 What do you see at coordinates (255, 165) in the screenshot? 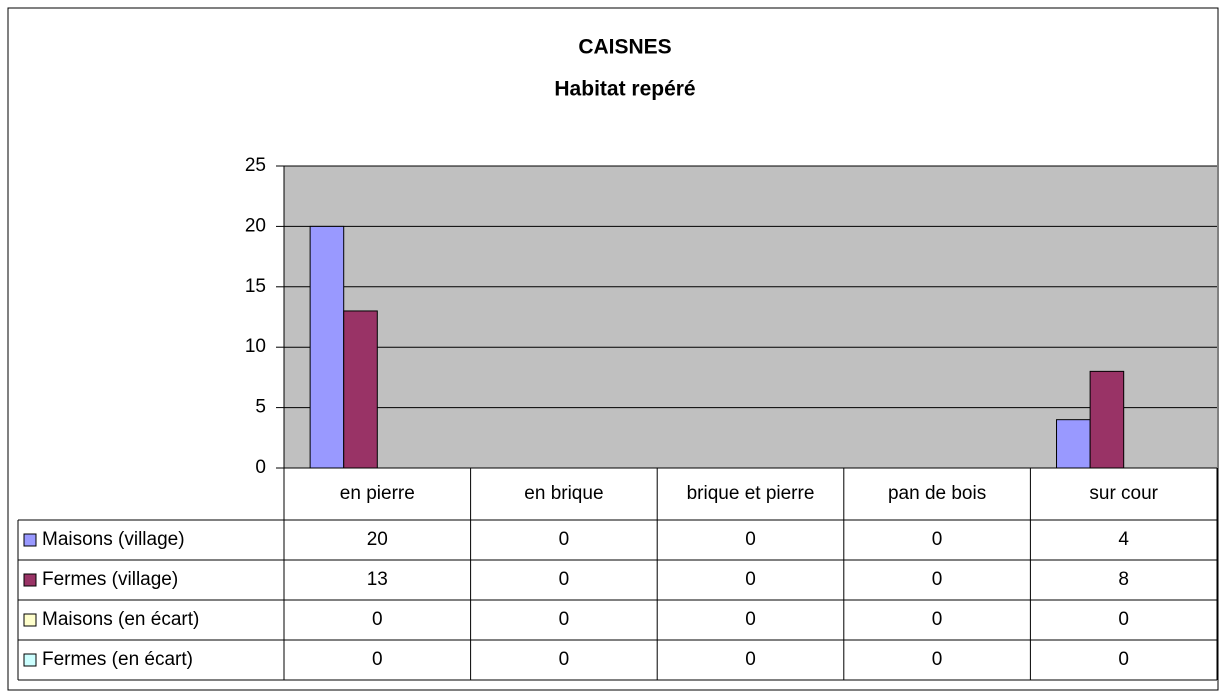
I see `y-tick-label: 25` at bounding box center [255, 165].